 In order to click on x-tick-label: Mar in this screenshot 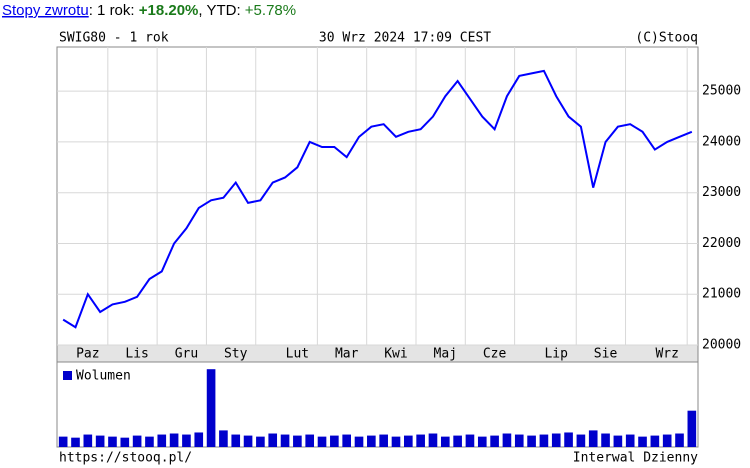, I will do `click(347, 354)`.